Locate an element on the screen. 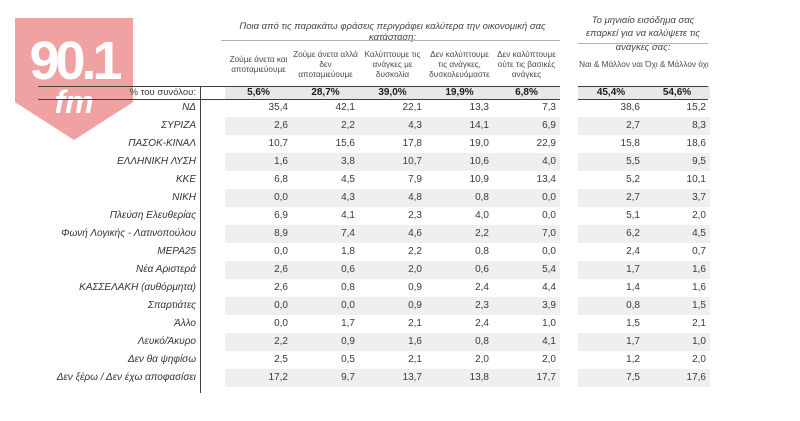 Image resolution: width=800 pixels, height=421 pixels. value-cell-economic: 4,5 is located at coordinates (348, 179).